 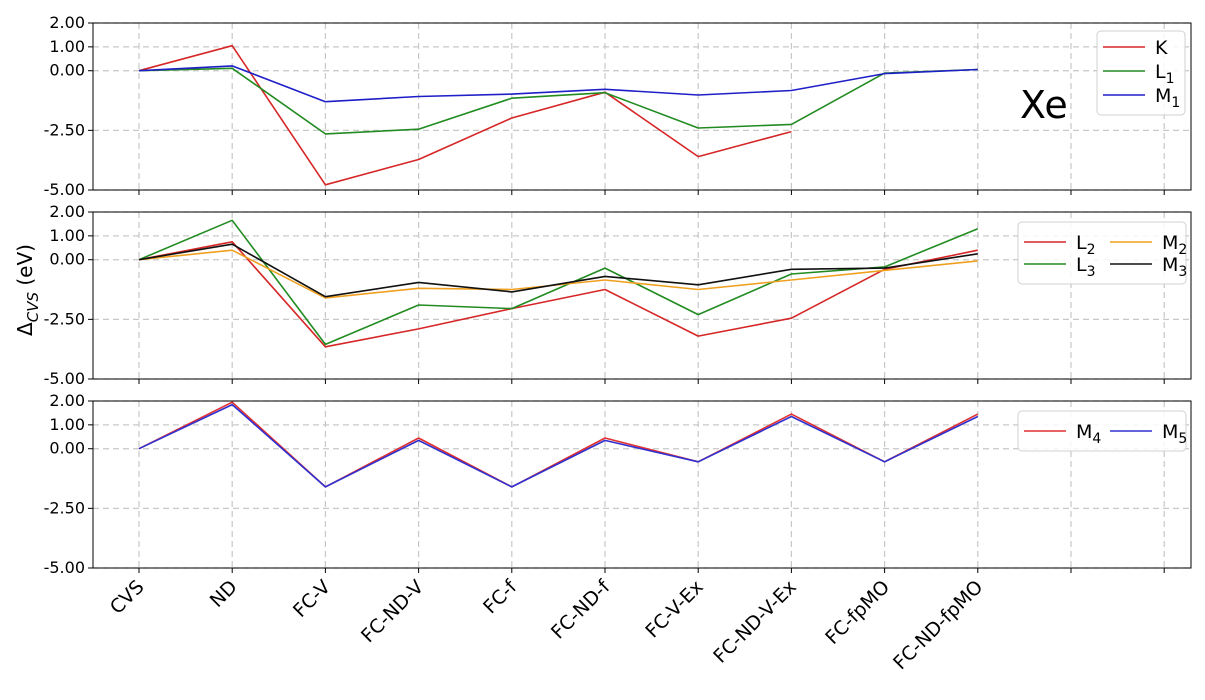 I want to click on legend-label-L3: L3, so click(x=1086, y=267).